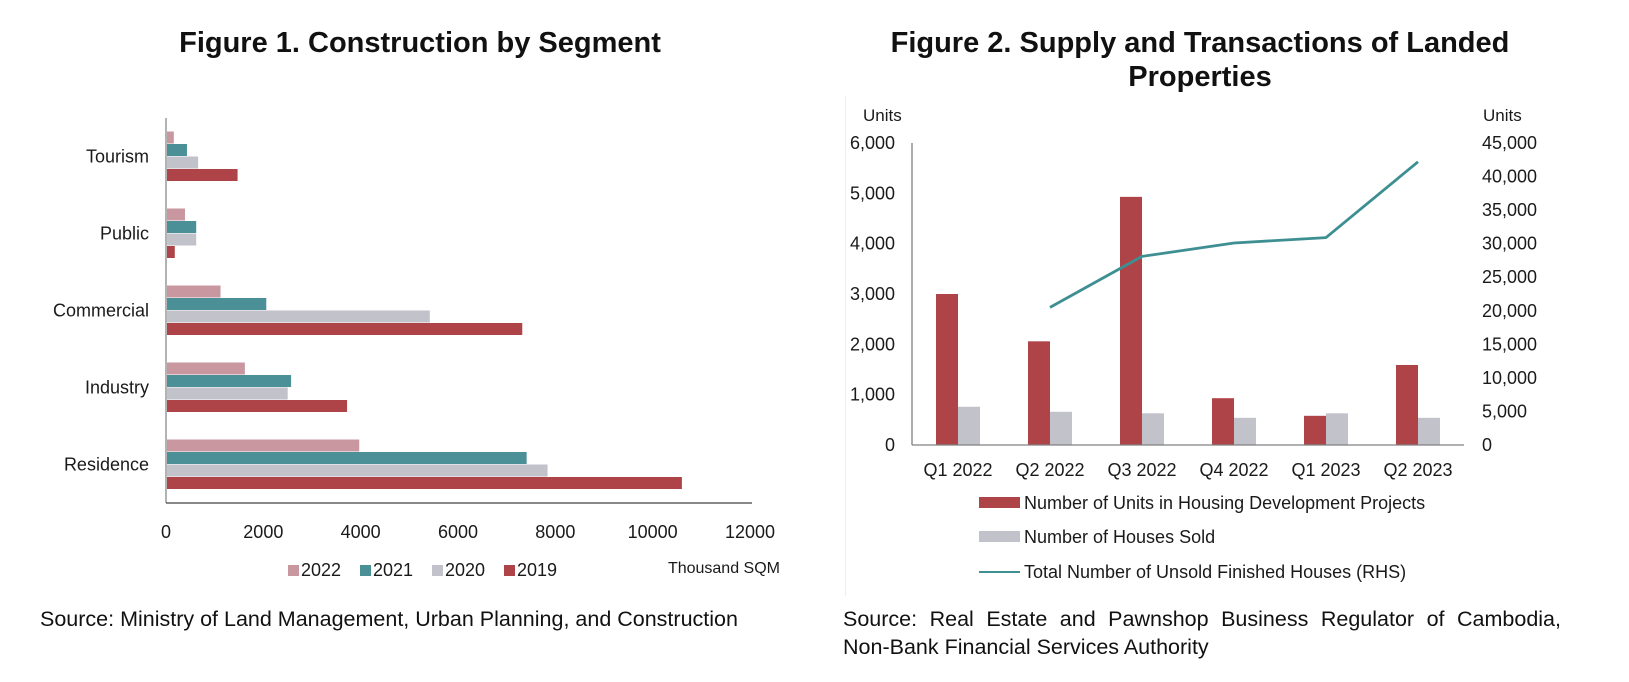 The width and height of the screenshot is (1629, 682). I want to click on right-y-tick-label: 0, so click(1487, 445).